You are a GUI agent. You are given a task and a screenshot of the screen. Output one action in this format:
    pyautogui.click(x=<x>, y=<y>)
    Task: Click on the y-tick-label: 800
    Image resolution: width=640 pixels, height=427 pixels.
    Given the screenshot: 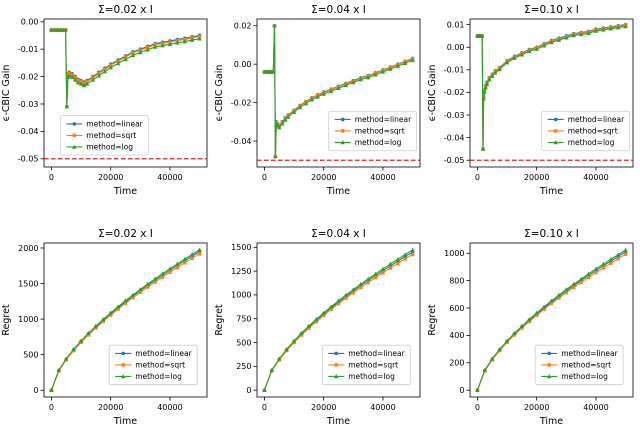 What is the action you would take?
    pyautogui.click(x=456, y=280)
    